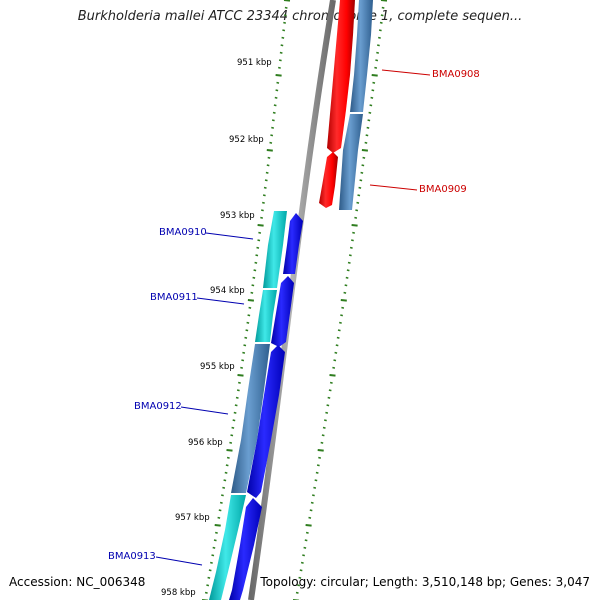  I want to click on gene-label-bma0913: BMA0913, so click(132, 556).